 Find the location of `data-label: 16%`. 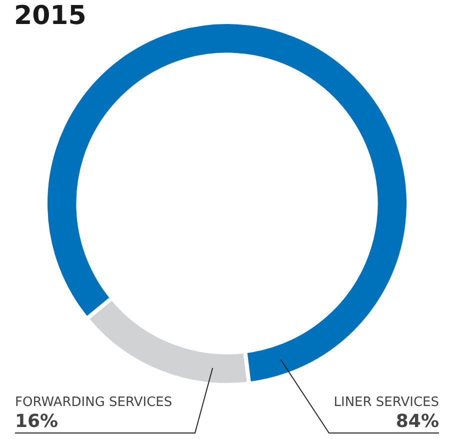

data-label: 16% is located at coordinates (36, 421).